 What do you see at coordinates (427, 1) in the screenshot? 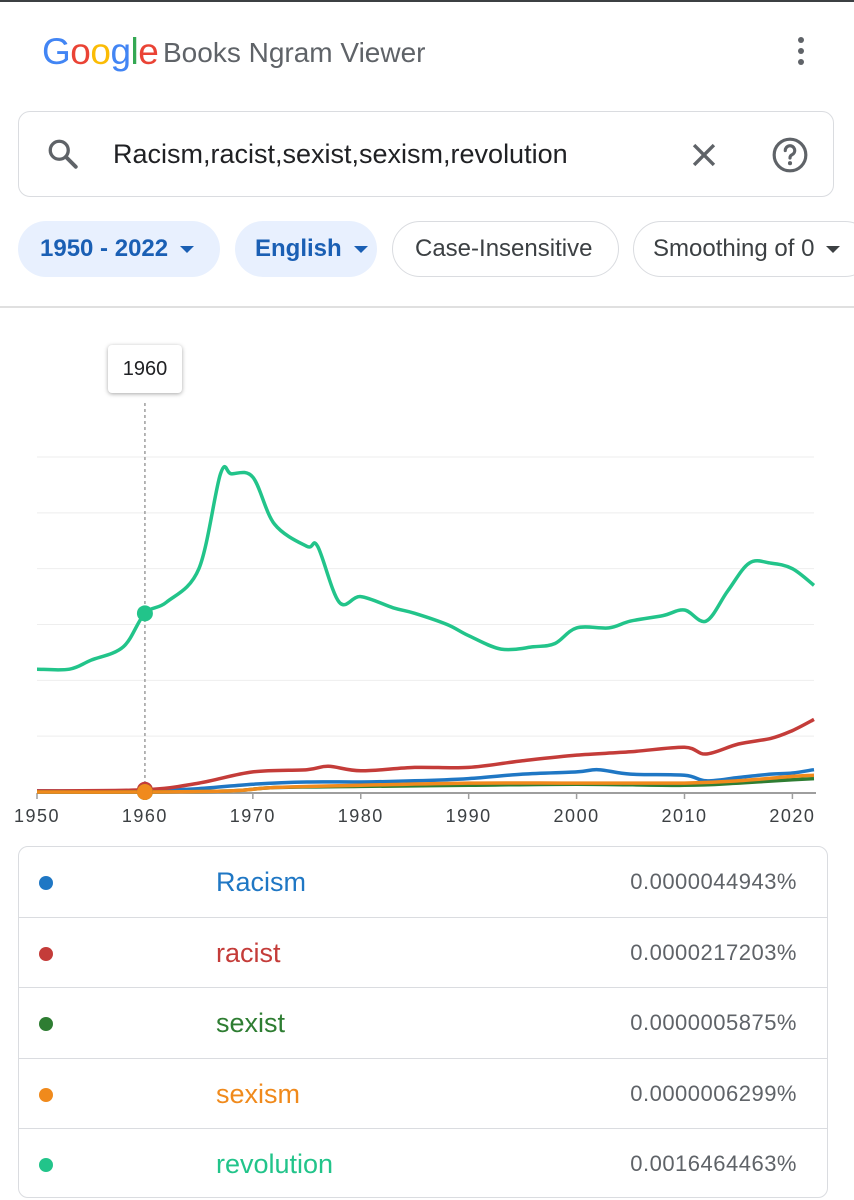
I see `top-border` at bounding box center [427, 1].